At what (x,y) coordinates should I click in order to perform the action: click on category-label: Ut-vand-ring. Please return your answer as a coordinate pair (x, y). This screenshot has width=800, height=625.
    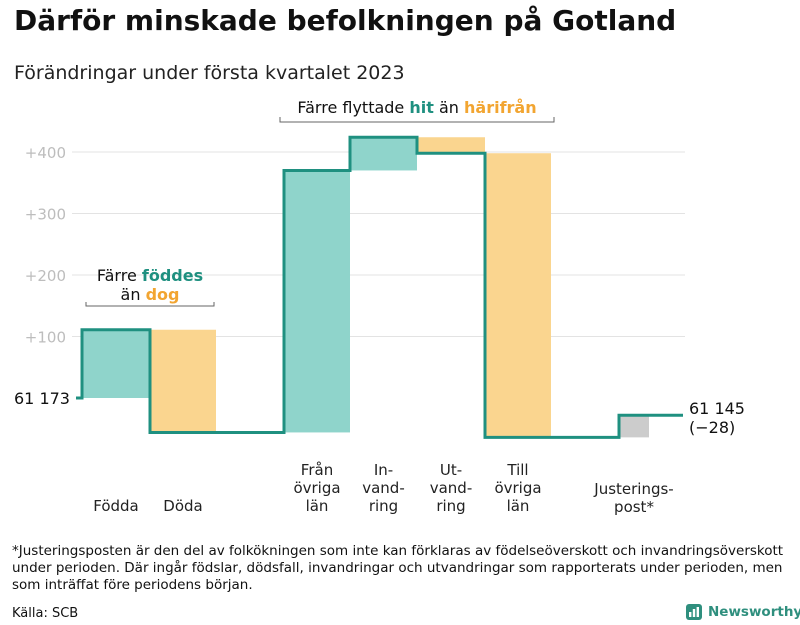
    Looking at the image, I should click on (451, 488).